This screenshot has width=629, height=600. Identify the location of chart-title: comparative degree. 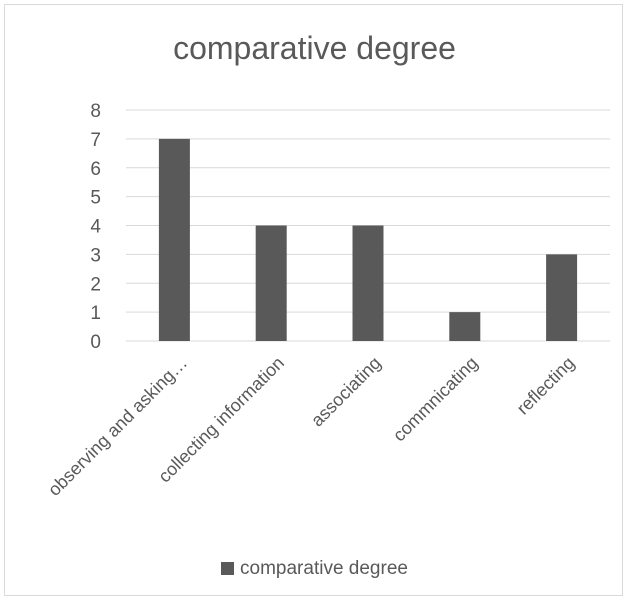
(314, 48).